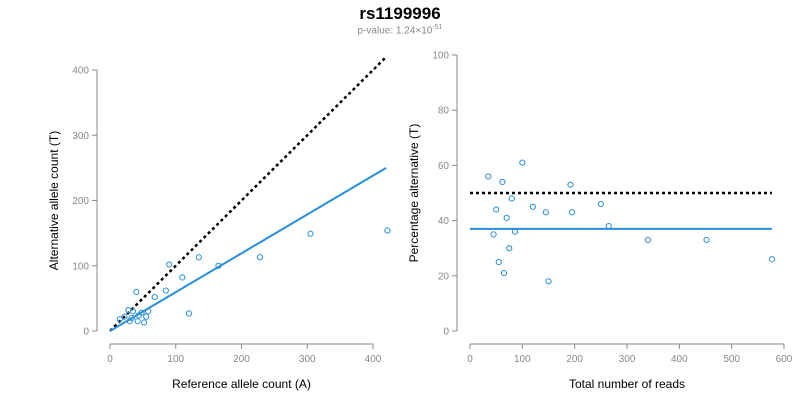  What do you see at coordinates (444, 111) in the screenshot?
I see `y-tick-label: 80` at bounding box center [444, 111].